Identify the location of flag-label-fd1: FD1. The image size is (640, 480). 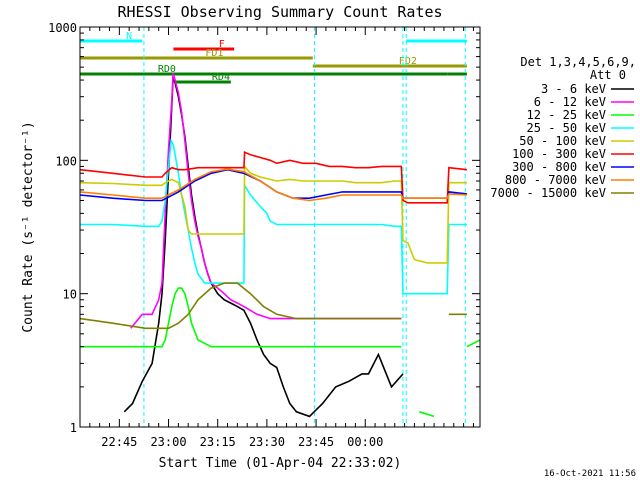
(214, 53).